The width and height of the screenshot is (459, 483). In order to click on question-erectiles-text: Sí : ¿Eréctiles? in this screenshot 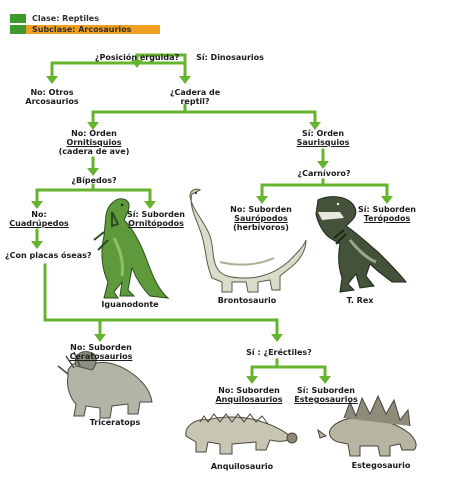, I will do `click(279, 352)`.